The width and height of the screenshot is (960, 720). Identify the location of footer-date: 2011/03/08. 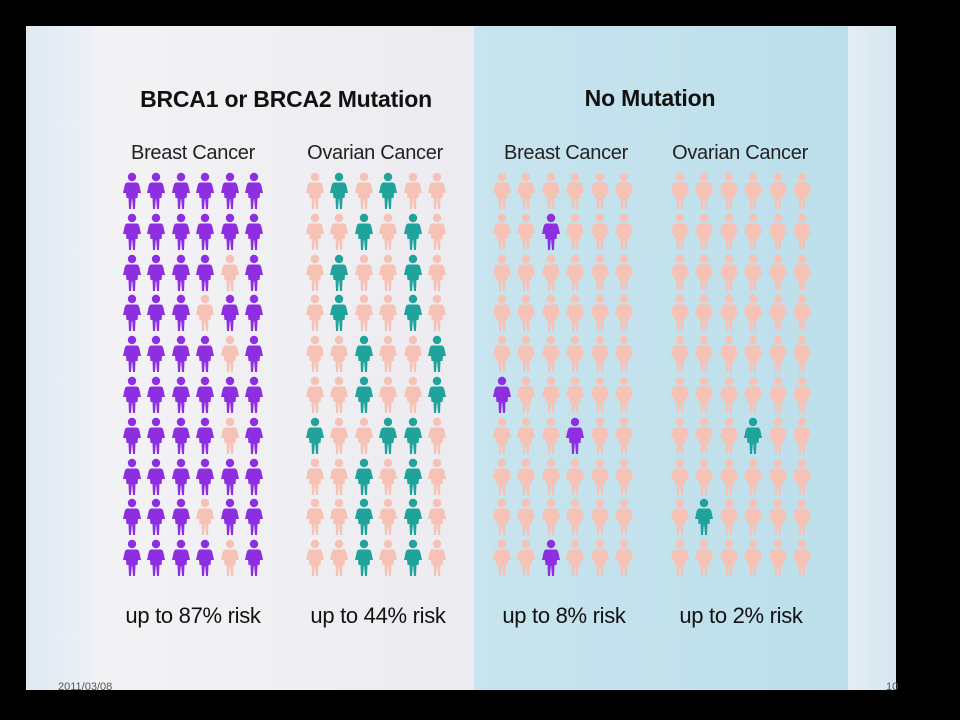
(85, 687).